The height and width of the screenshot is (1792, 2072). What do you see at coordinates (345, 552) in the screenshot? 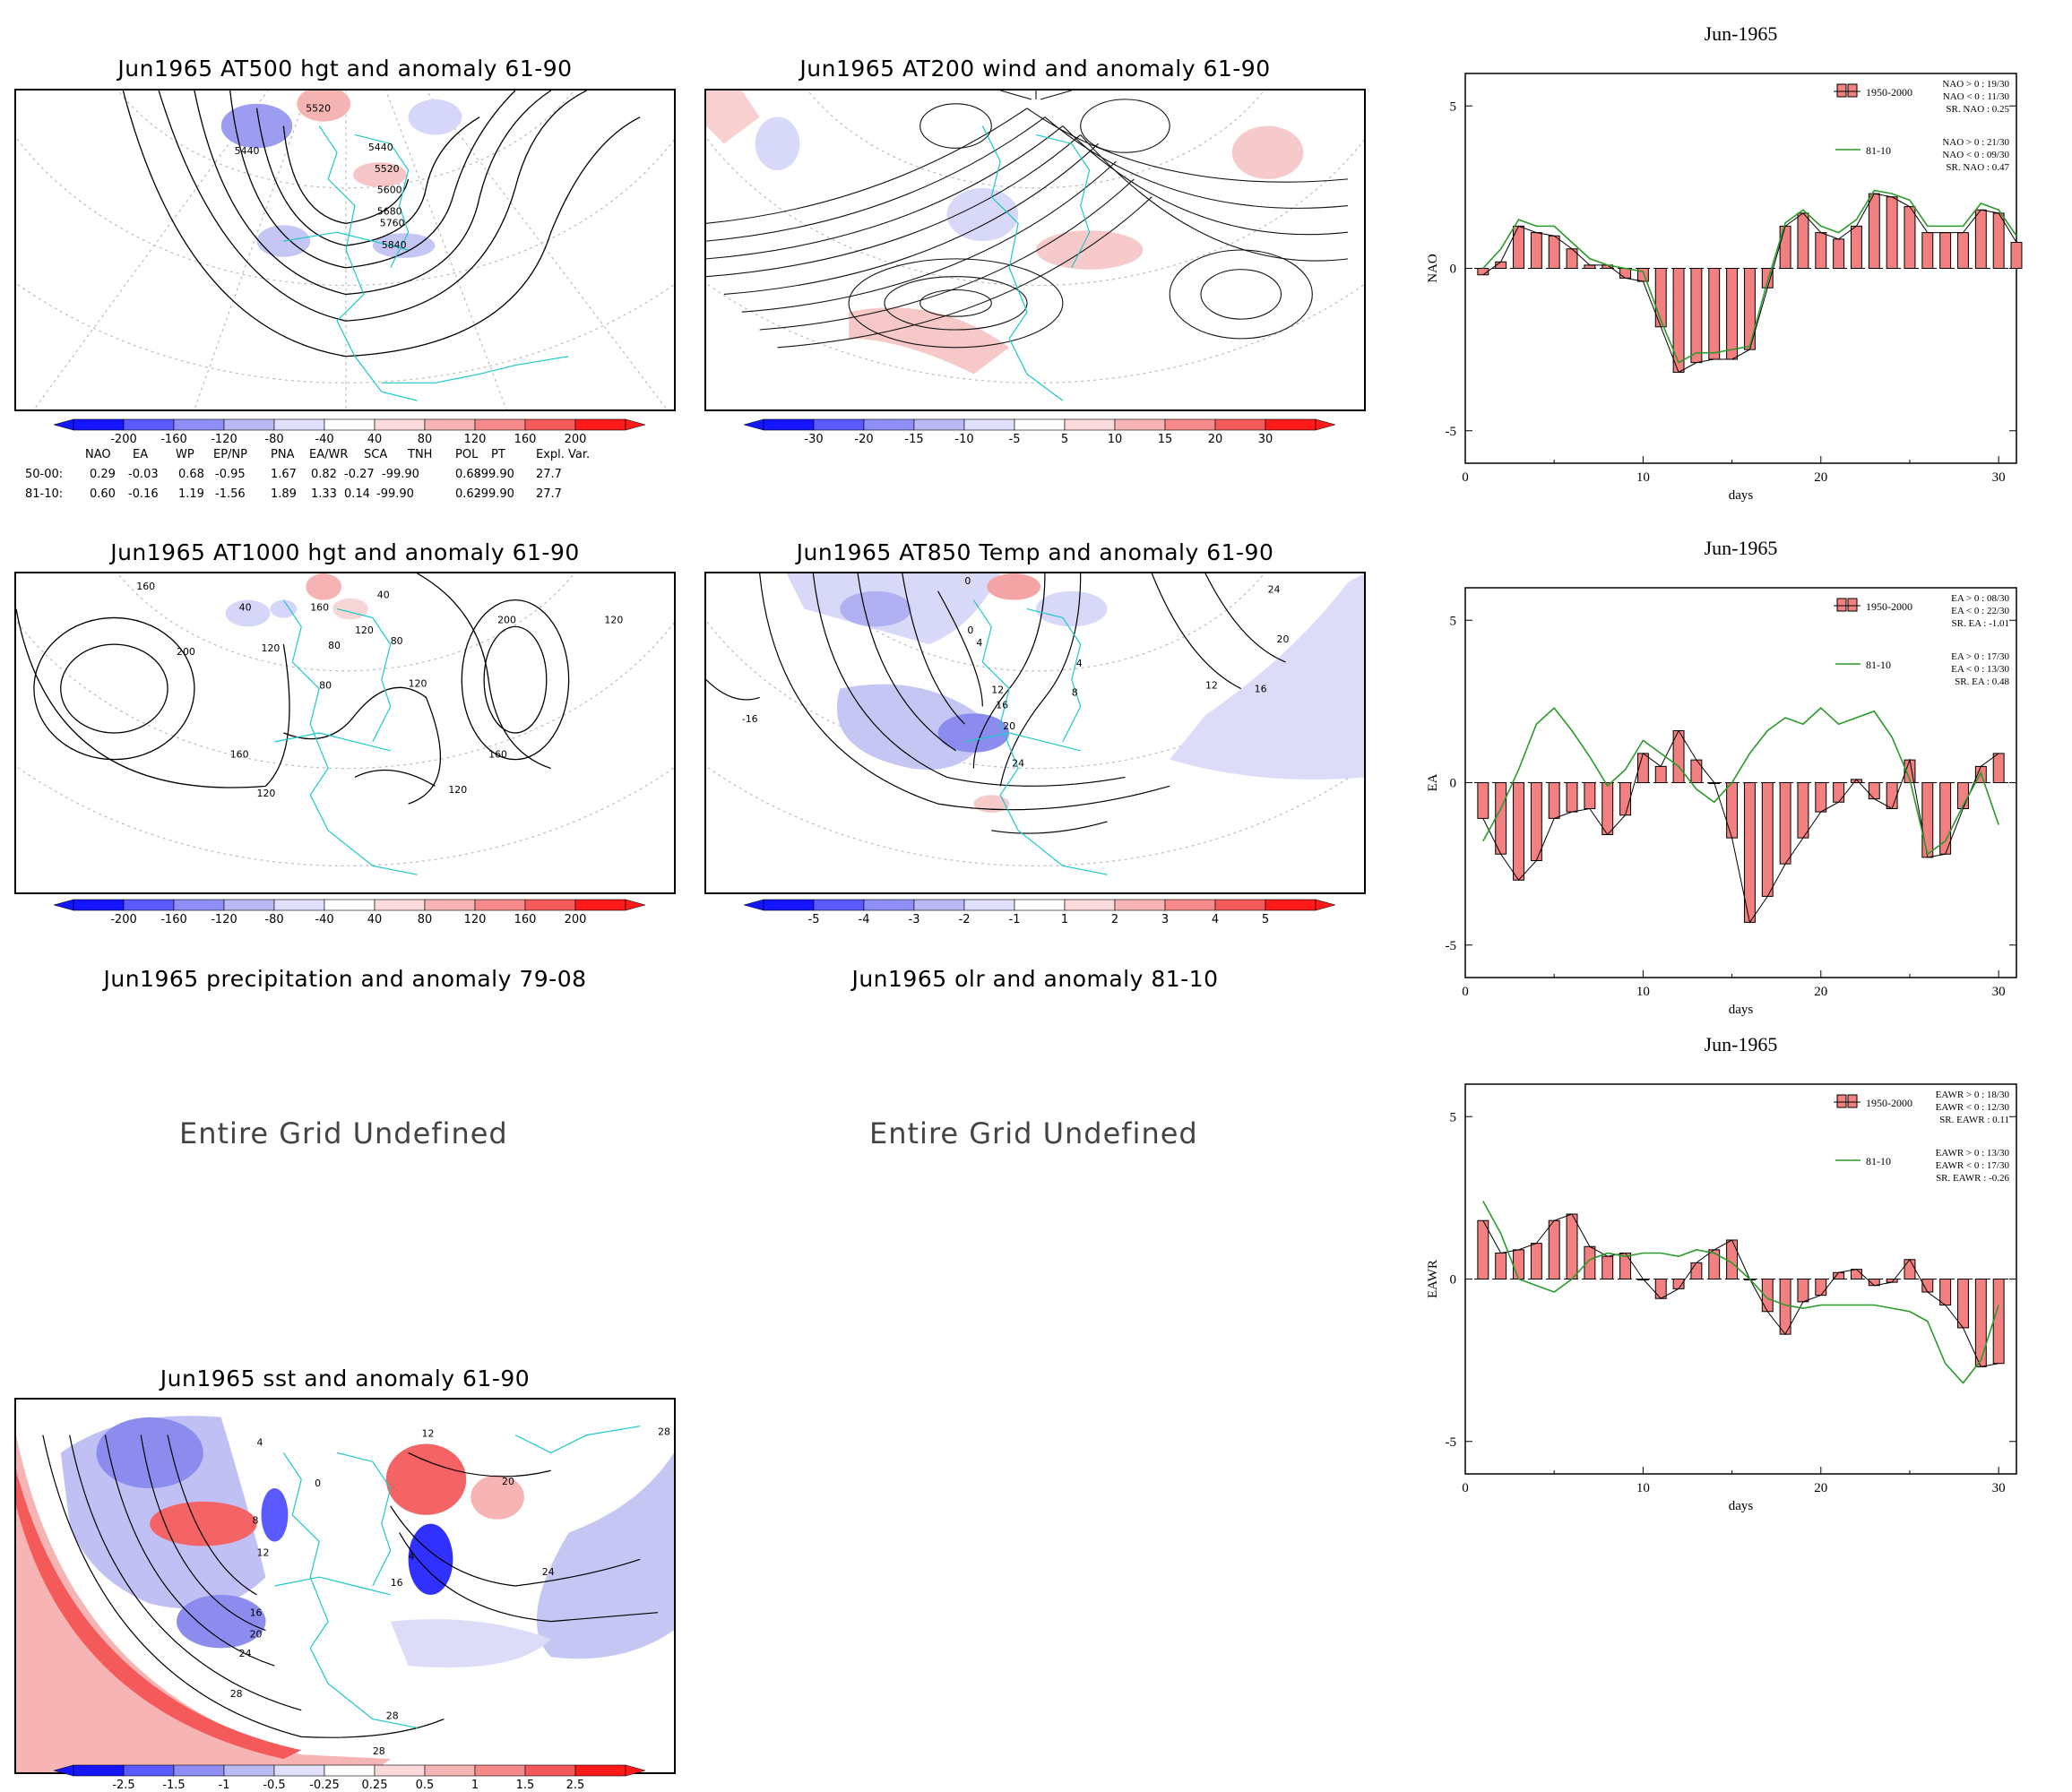
I see `z1000-title: Jun1965 AT1000 hgt and anomaly 61-90` at bounding box center [345, 552].